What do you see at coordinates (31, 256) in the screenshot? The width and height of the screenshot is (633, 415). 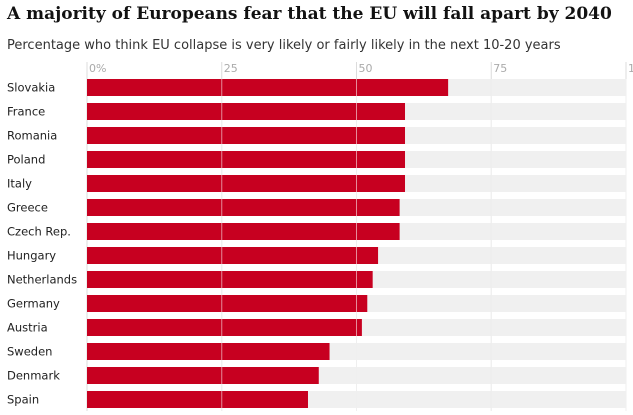 I see `category-label: Hungary` at bounding box center [31, 256].